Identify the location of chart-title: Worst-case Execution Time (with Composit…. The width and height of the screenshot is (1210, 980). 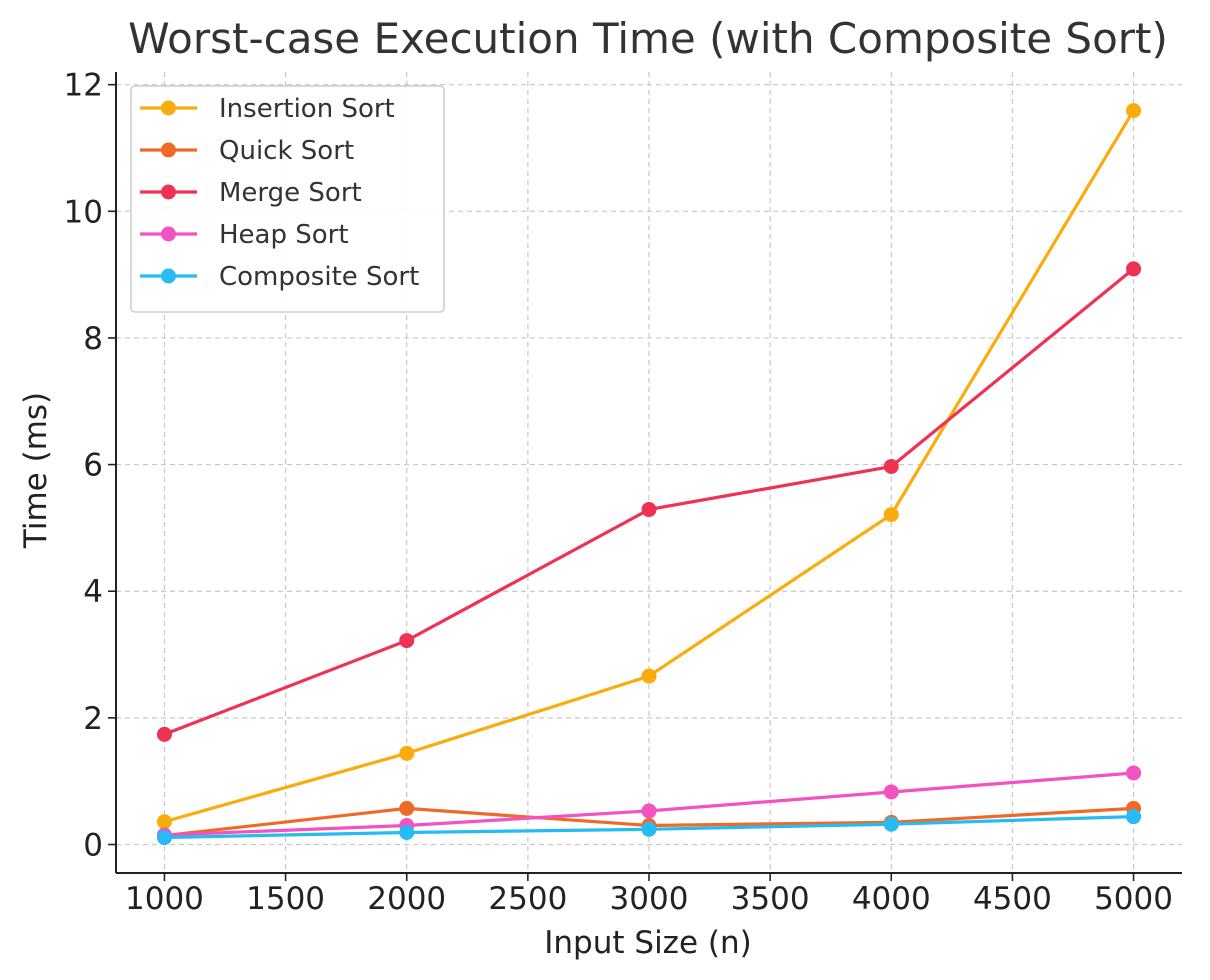
(648, 38).